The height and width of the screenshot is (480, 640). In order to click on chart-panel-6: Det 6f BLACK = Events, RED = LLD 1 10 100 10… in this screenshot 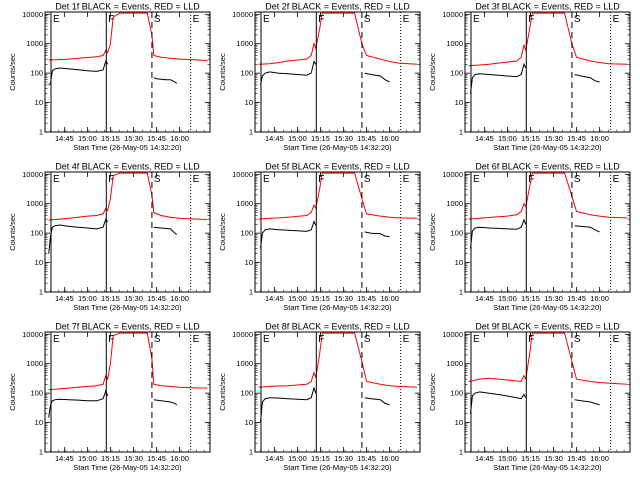, I will do `click(529, 237)`.